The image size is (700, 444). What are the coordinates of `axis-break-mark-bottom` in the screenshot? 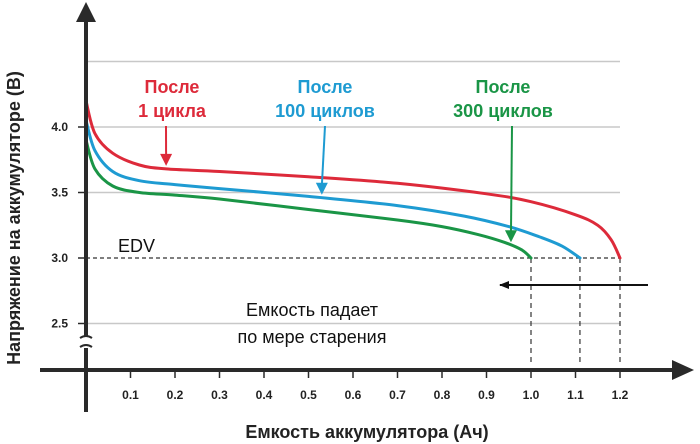 It's located at (86, 346).